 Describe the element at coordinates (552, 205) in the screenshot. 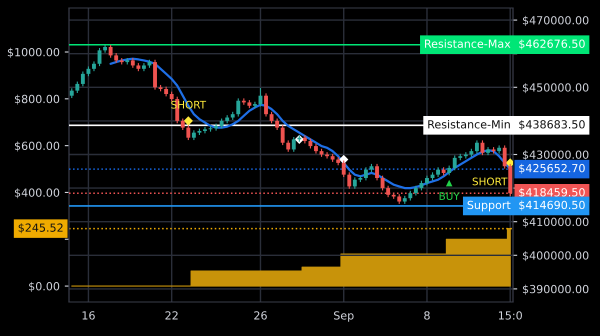

I see `text: $414690.50` at that location.